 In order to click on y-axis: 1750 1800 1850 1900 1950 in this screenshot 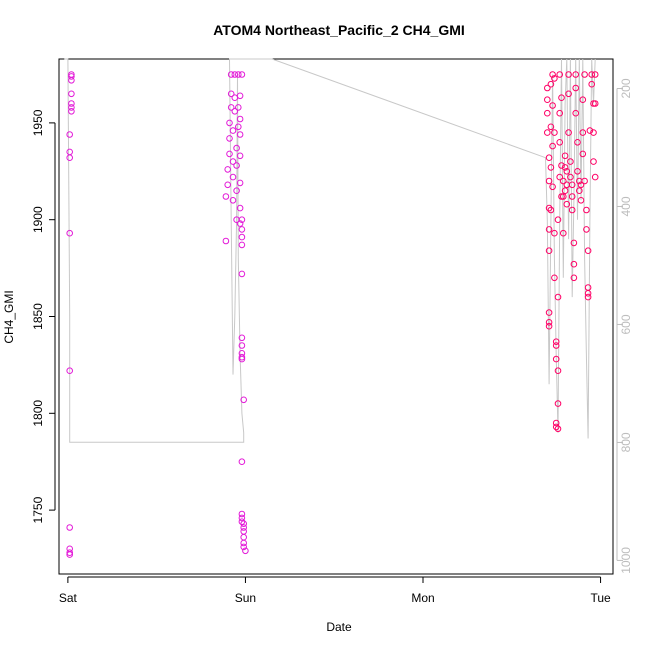, I will do `click(43, 316)`.